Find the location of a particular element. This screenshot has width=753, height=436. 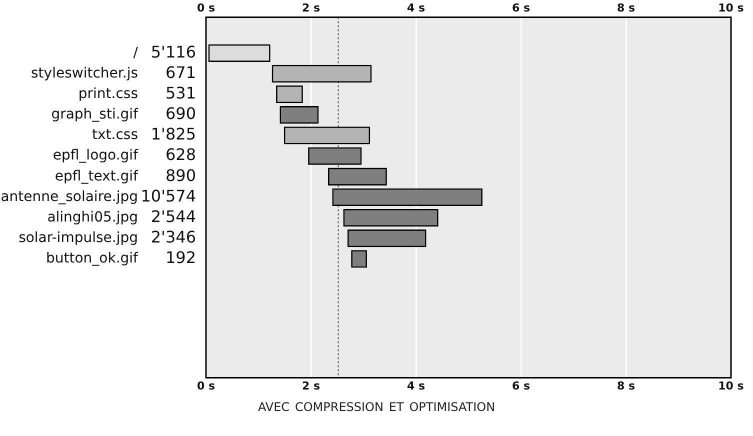

y-tick-label: graph_sti.gif is located at coordinates (95, 114).